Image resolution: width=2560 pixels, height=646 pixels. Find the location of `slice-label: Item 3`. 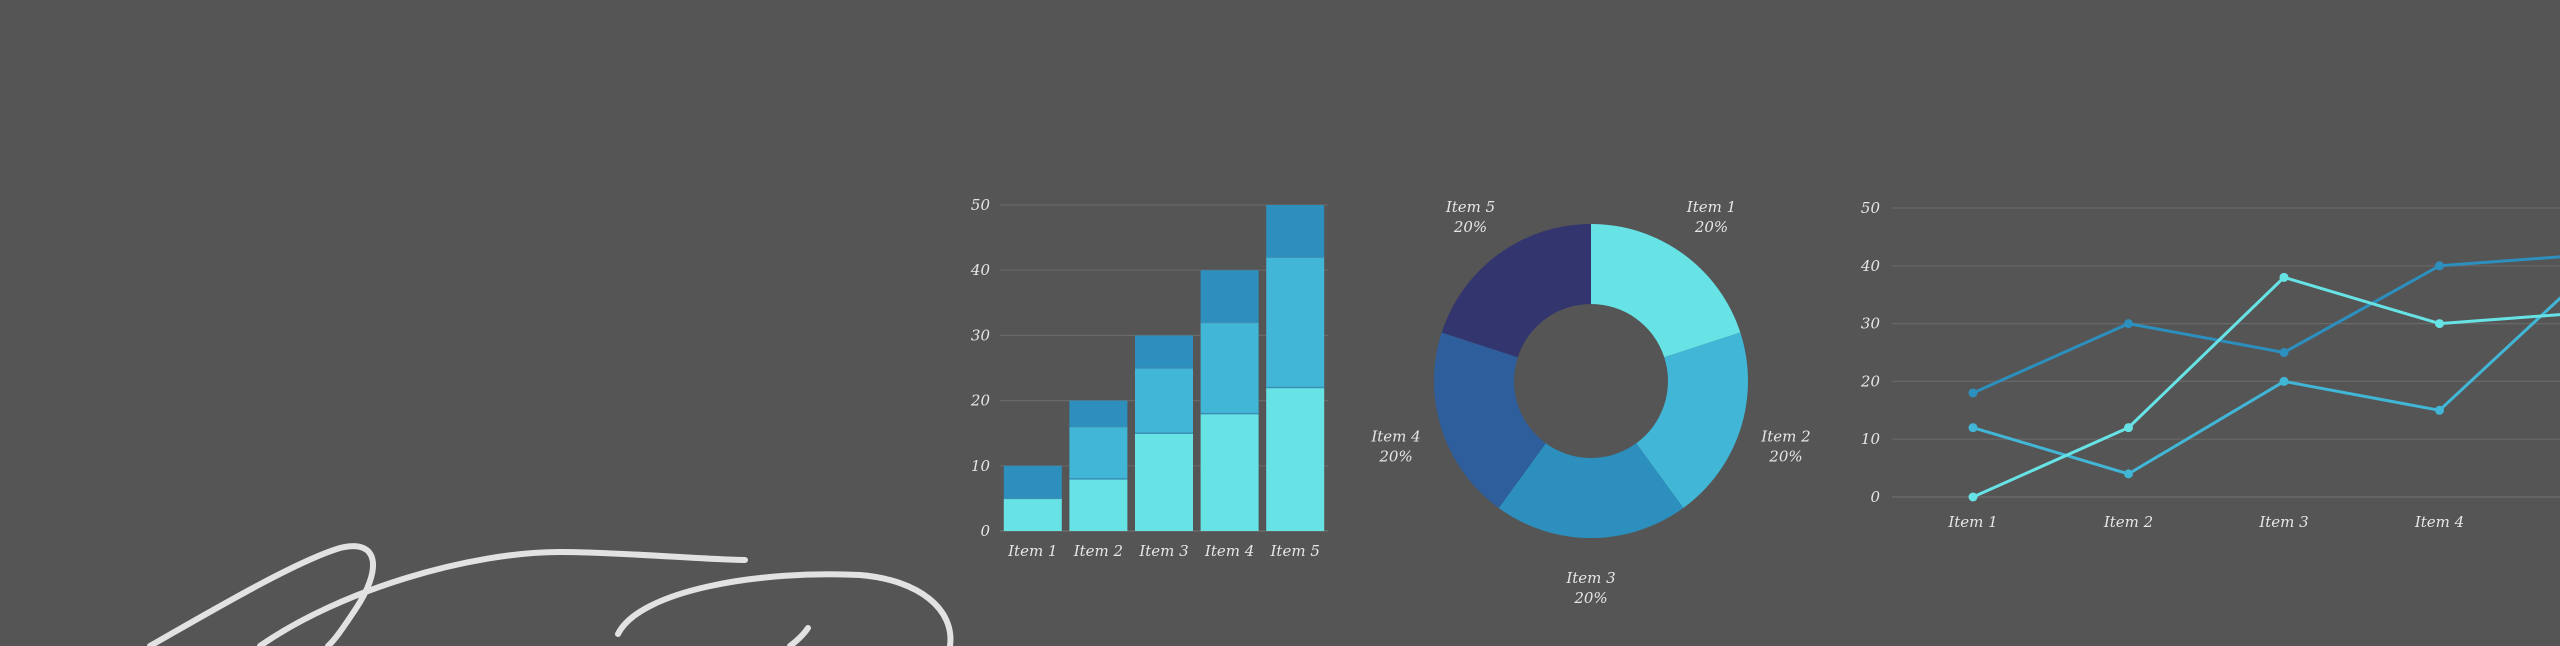

slice-label: Item 3 is located at coordinates (1590, 578).